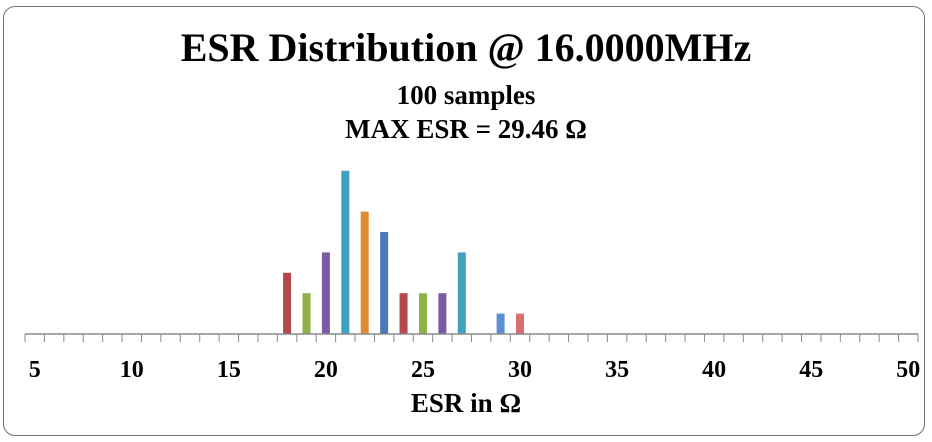 The image size is (932, 442). Describe the element at coordinates (811, 370) in the screenshot. I see `x-tick-label-45: 45` at that location.